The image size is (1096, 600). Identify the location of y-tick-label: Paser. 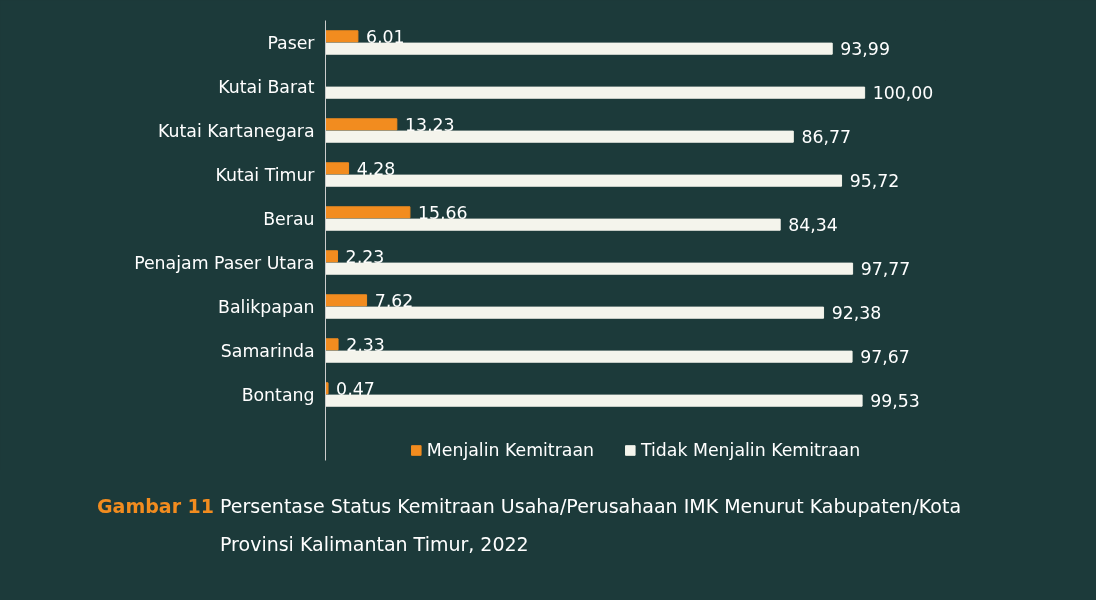
(291, 42).